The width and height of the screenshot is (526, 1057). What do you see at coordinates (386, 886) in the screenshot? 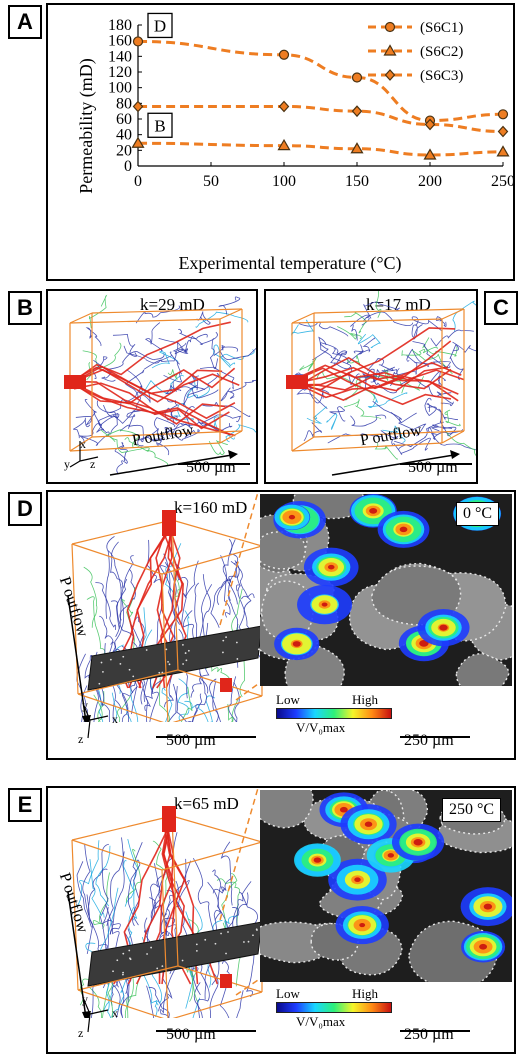
I see `panel-e-velocity-map` at bounding box center [386, 886].